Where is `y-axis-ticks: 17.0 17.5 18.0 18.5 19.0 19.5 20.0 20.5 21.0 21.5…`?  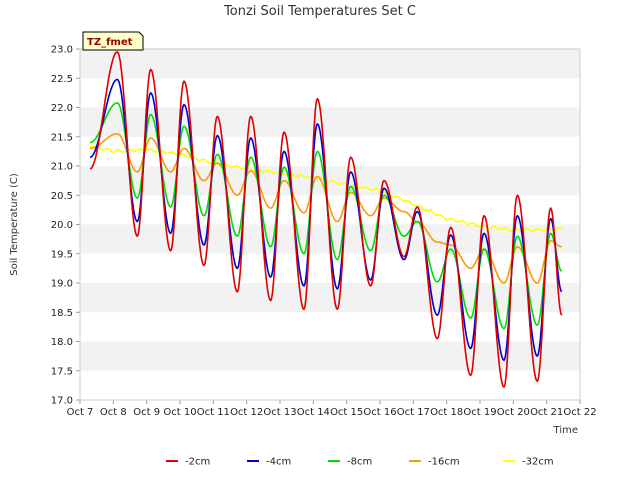 y-axis-ticks: 17.0 17.5 18.0 18.5 19.0 19.5 20.0 20.5 21.0 21.5… is located at coordinates (65, 226).